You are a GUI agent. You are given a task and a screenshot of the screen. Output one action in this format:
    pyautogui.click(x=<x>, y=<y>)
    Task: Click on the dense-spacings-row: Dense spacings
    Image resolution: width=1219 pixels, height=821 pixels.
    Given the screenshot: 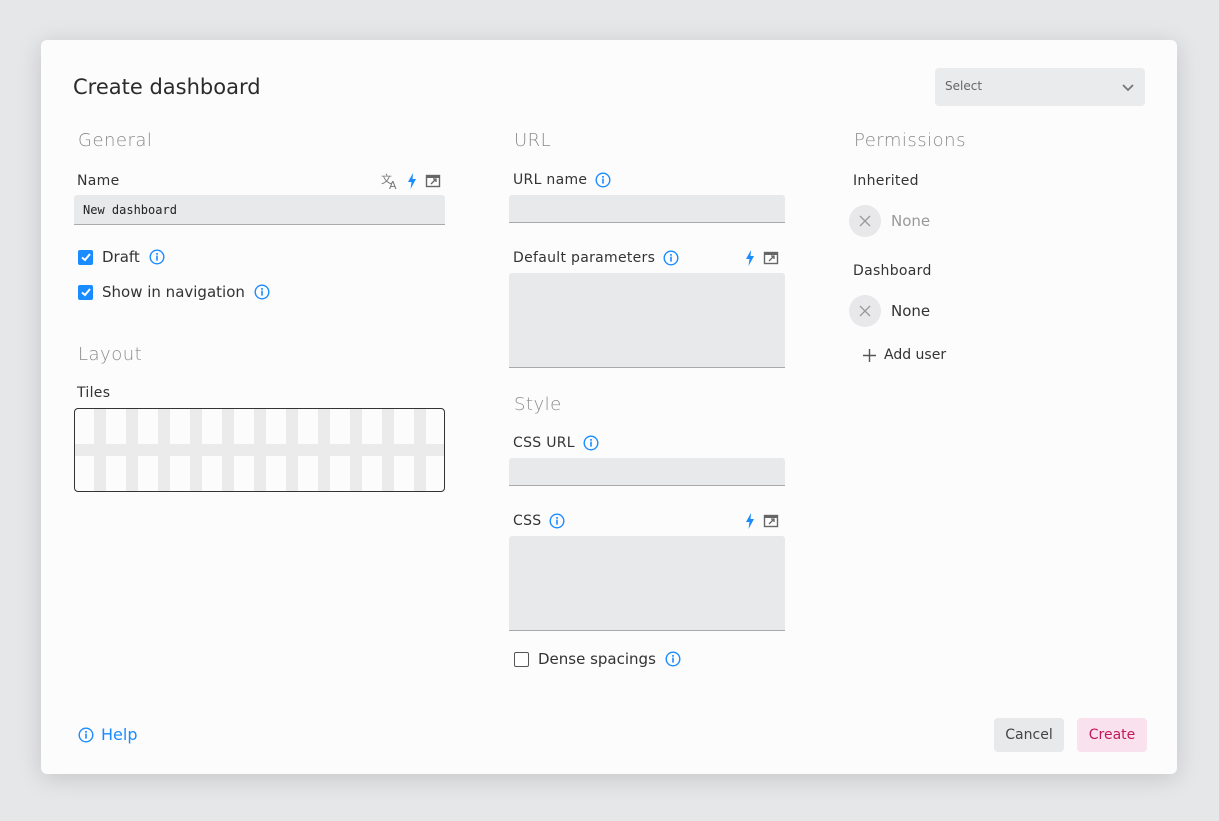 What is the action you would take?
    pyautogui.click(x=597, y=659)
    